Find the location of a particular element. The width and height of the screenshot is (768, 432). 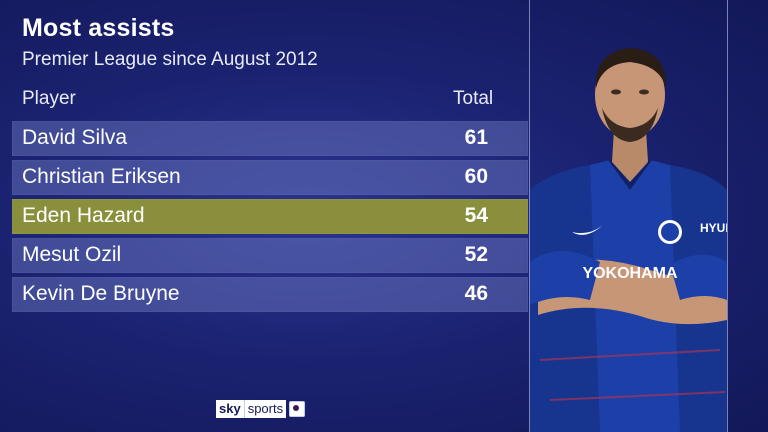

column-header-total: Total is located at coordinates (473, 98).